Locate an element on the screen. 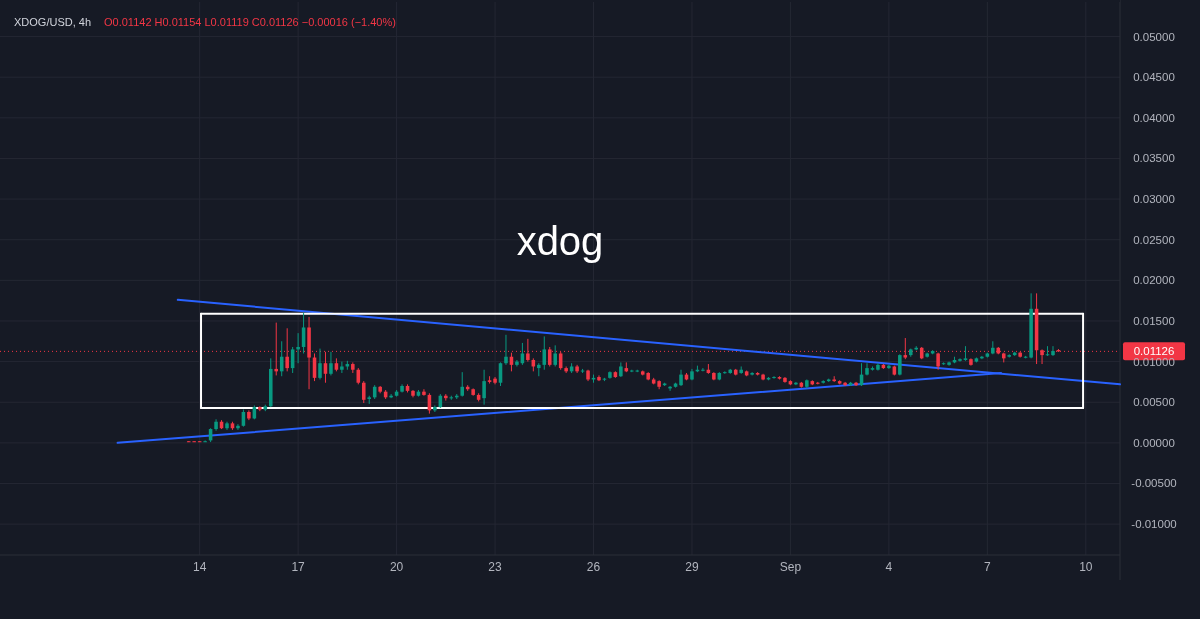 The height and width of the screenshot is (619, 1200). x-tick-label: 23 is located at coordinates (495, 567).